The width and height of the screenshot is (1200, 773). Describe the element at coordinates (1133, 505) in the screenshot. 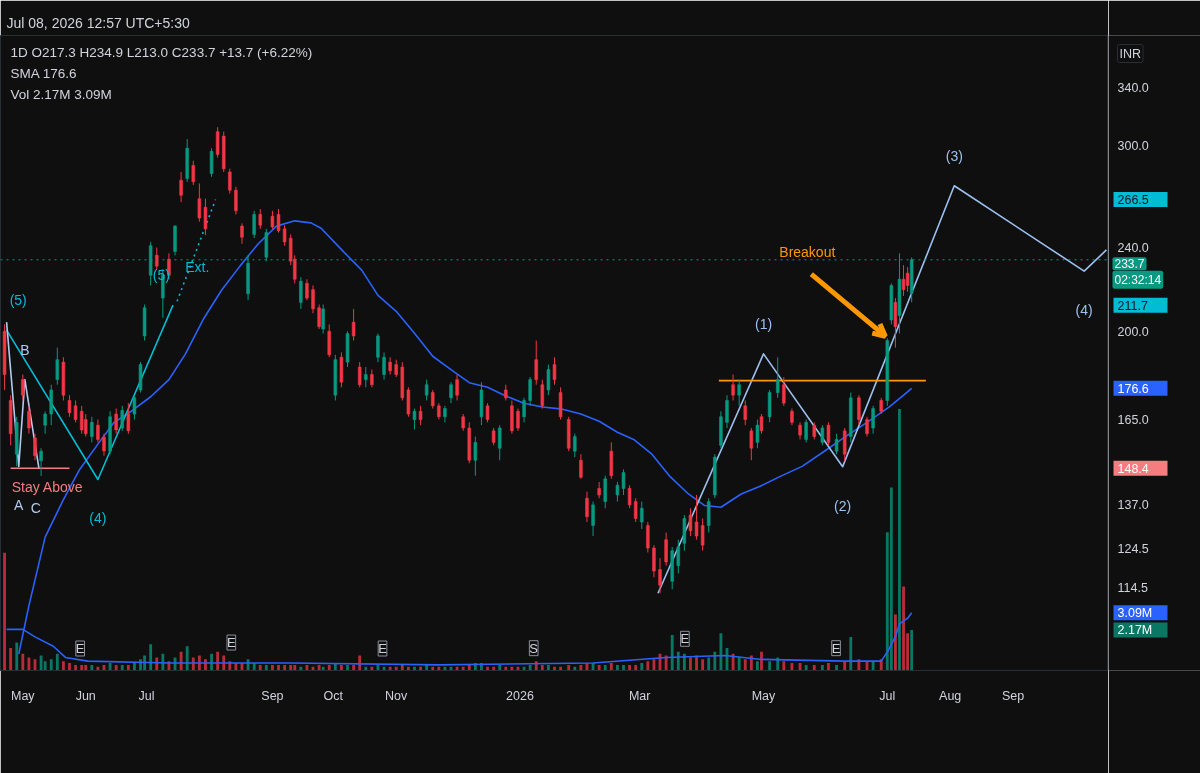

I see `y-tick-label: 137.0` at that location.